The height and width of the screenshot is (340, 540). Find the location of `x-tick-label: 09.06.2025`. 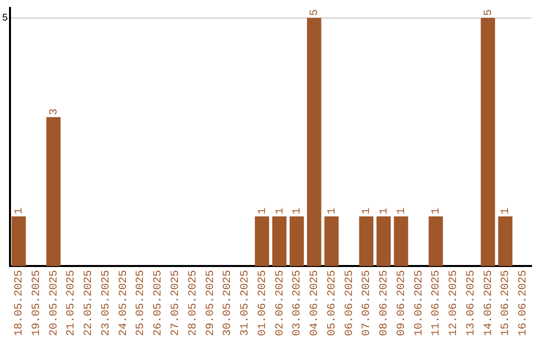

x-tick-label: 09.06.2025 is located at coordinates (402, 303).